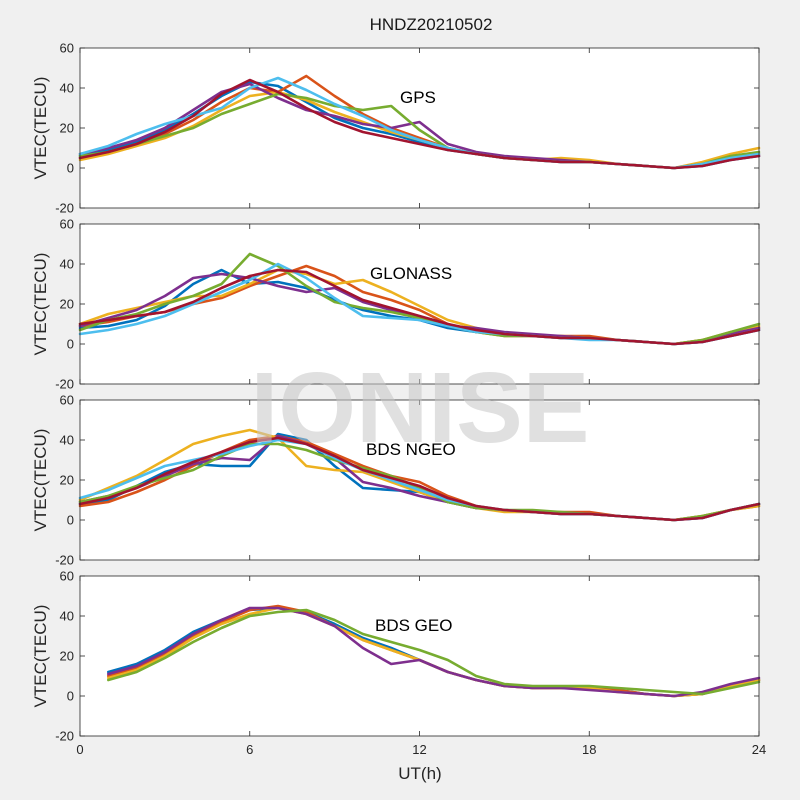 The width and height of the screenshot is (800, 800). Describe the element at coordinates (759, 749) in the screenshot. I see `x-tick-label: 24` at that location.